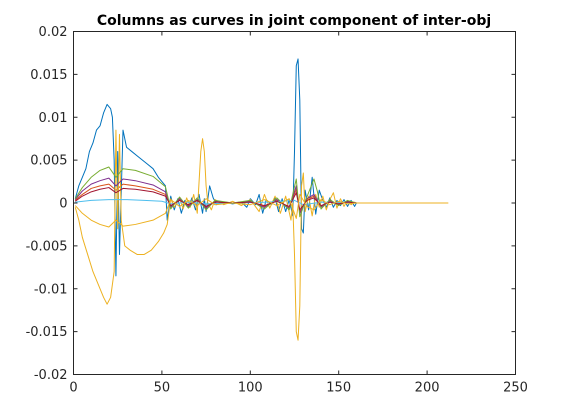  I want to click on y-tick-label: 0.015, so click(48, 75).